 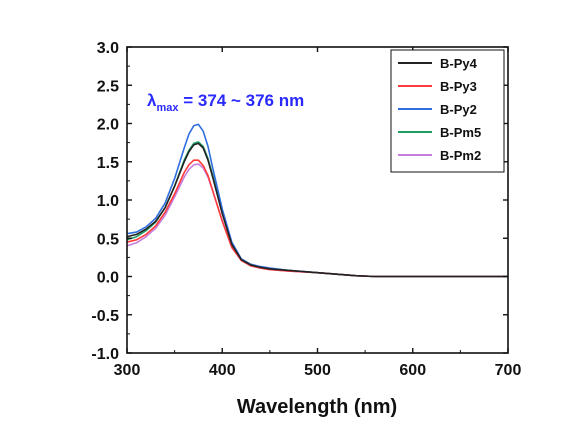 I want to click on y-tick-label: 0.0, so click(x=108, y=278).